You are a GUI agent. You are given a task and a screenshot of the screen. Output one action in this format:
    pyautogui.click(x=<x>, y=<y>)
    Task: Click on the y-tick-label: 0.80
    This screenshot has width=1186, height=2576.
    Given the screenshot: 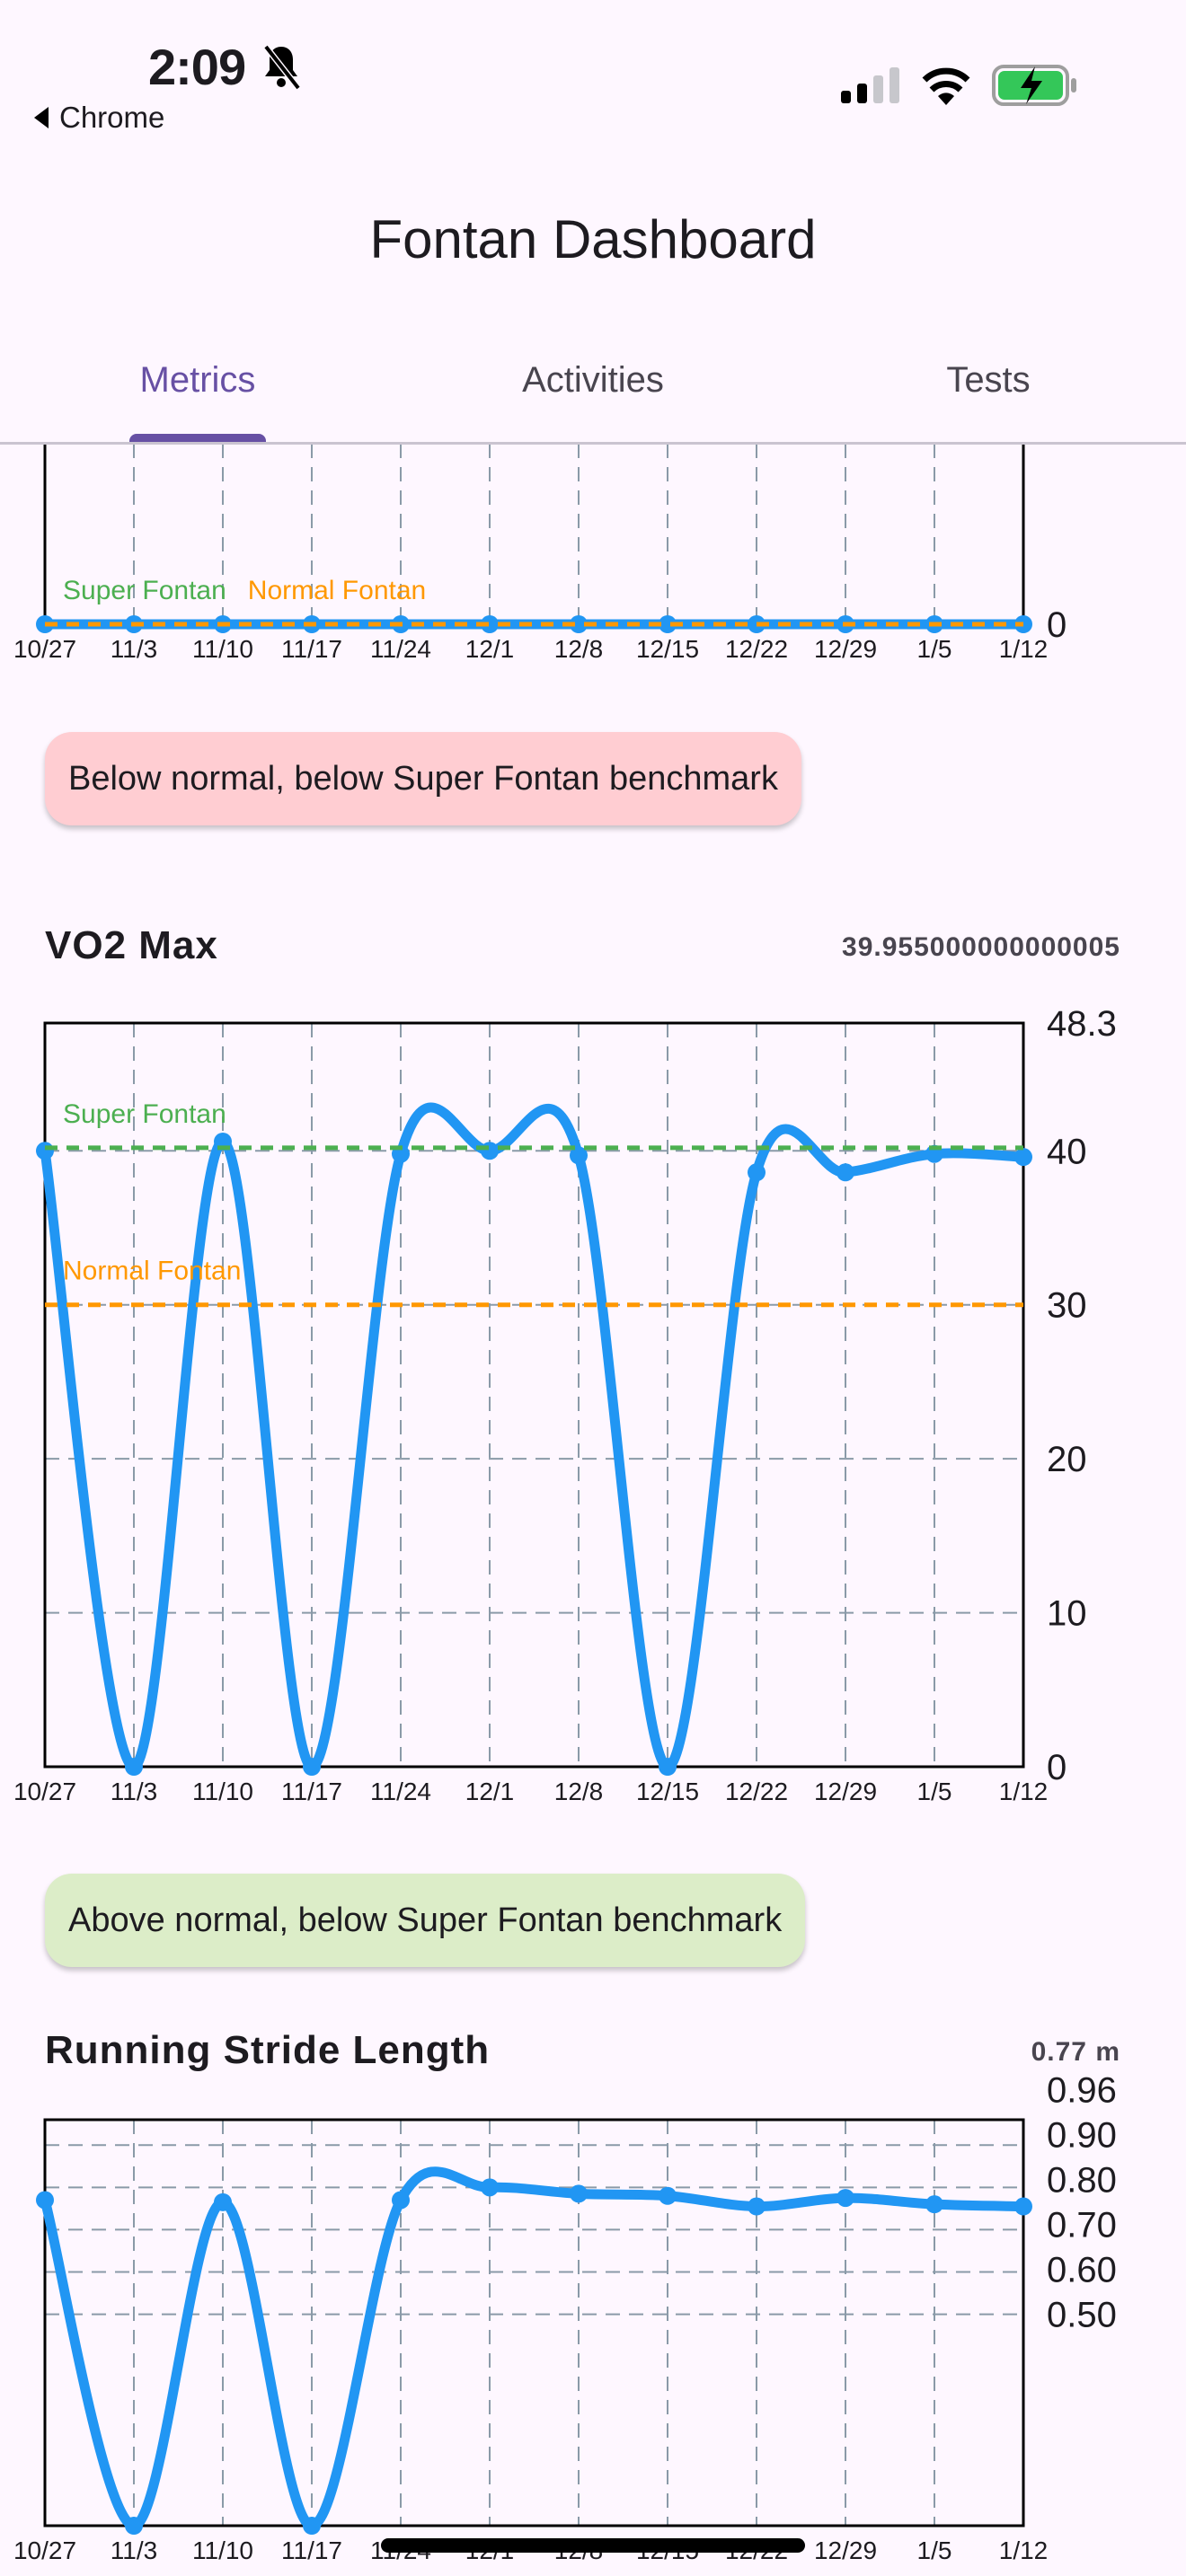 What is the action you would take?
    pyautogui.click(x=1082, y=2181)
    